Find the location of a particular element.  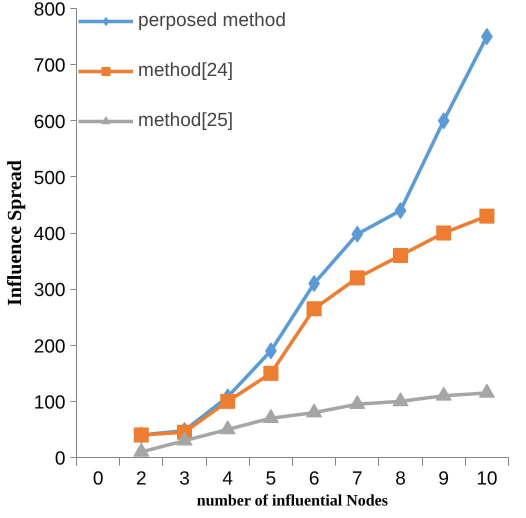

y-tick-label: 500 is located at coordinates (50, 178).